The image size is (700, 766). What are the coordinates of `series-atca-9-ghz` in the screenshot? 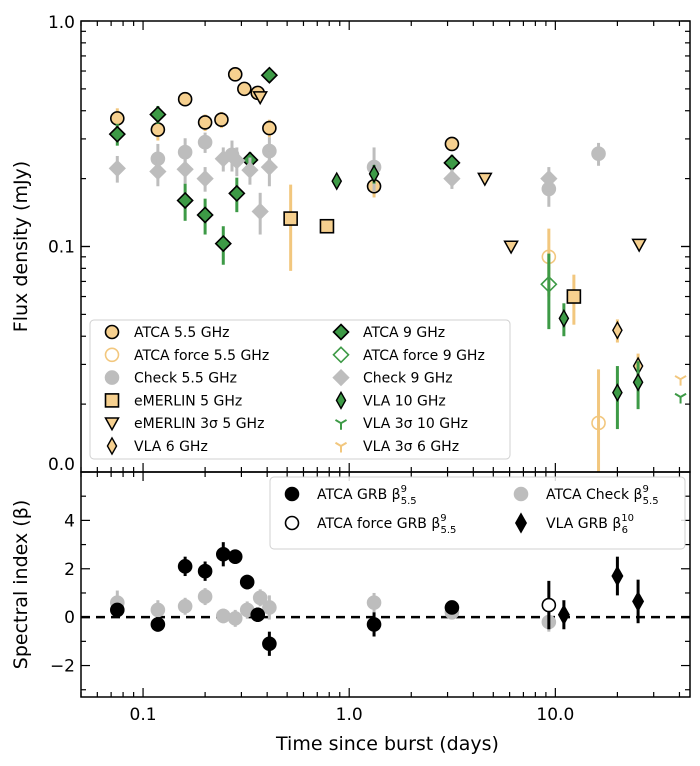 It's located at (284, 165).